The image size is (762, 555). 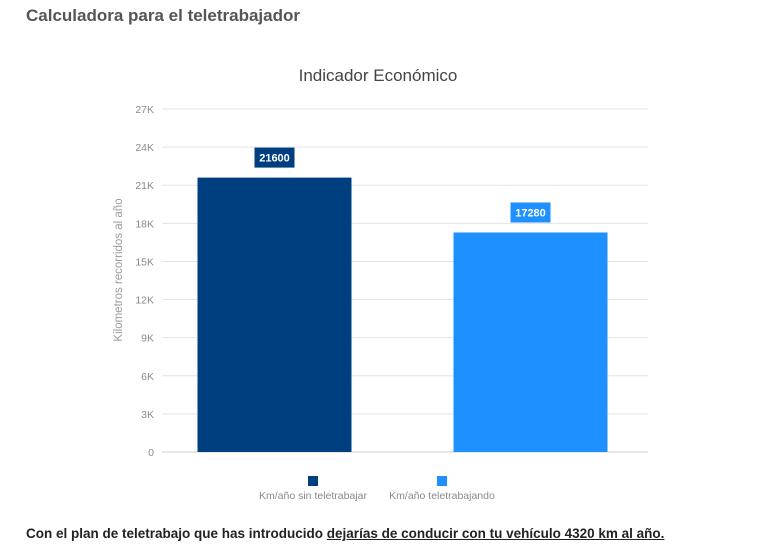 What do you see at coordinates (144, 110) in the screenshot?
I see `y-tick-label: 27K` at bounding box center [144, 110].